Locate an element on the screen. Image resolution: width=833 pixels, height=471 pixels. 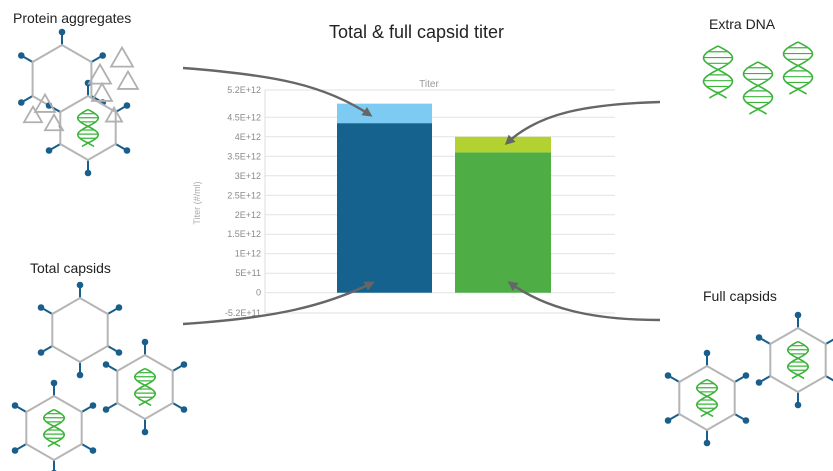
total-capsids-label: Total capsids is located at coordinates (70, 268).